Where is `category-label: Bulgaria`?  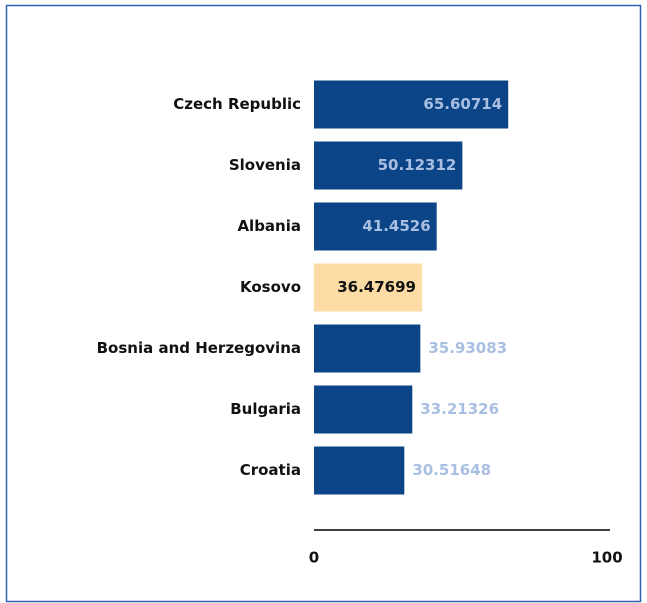 category-label: Bulgaria is located at coordinates (265, 409).